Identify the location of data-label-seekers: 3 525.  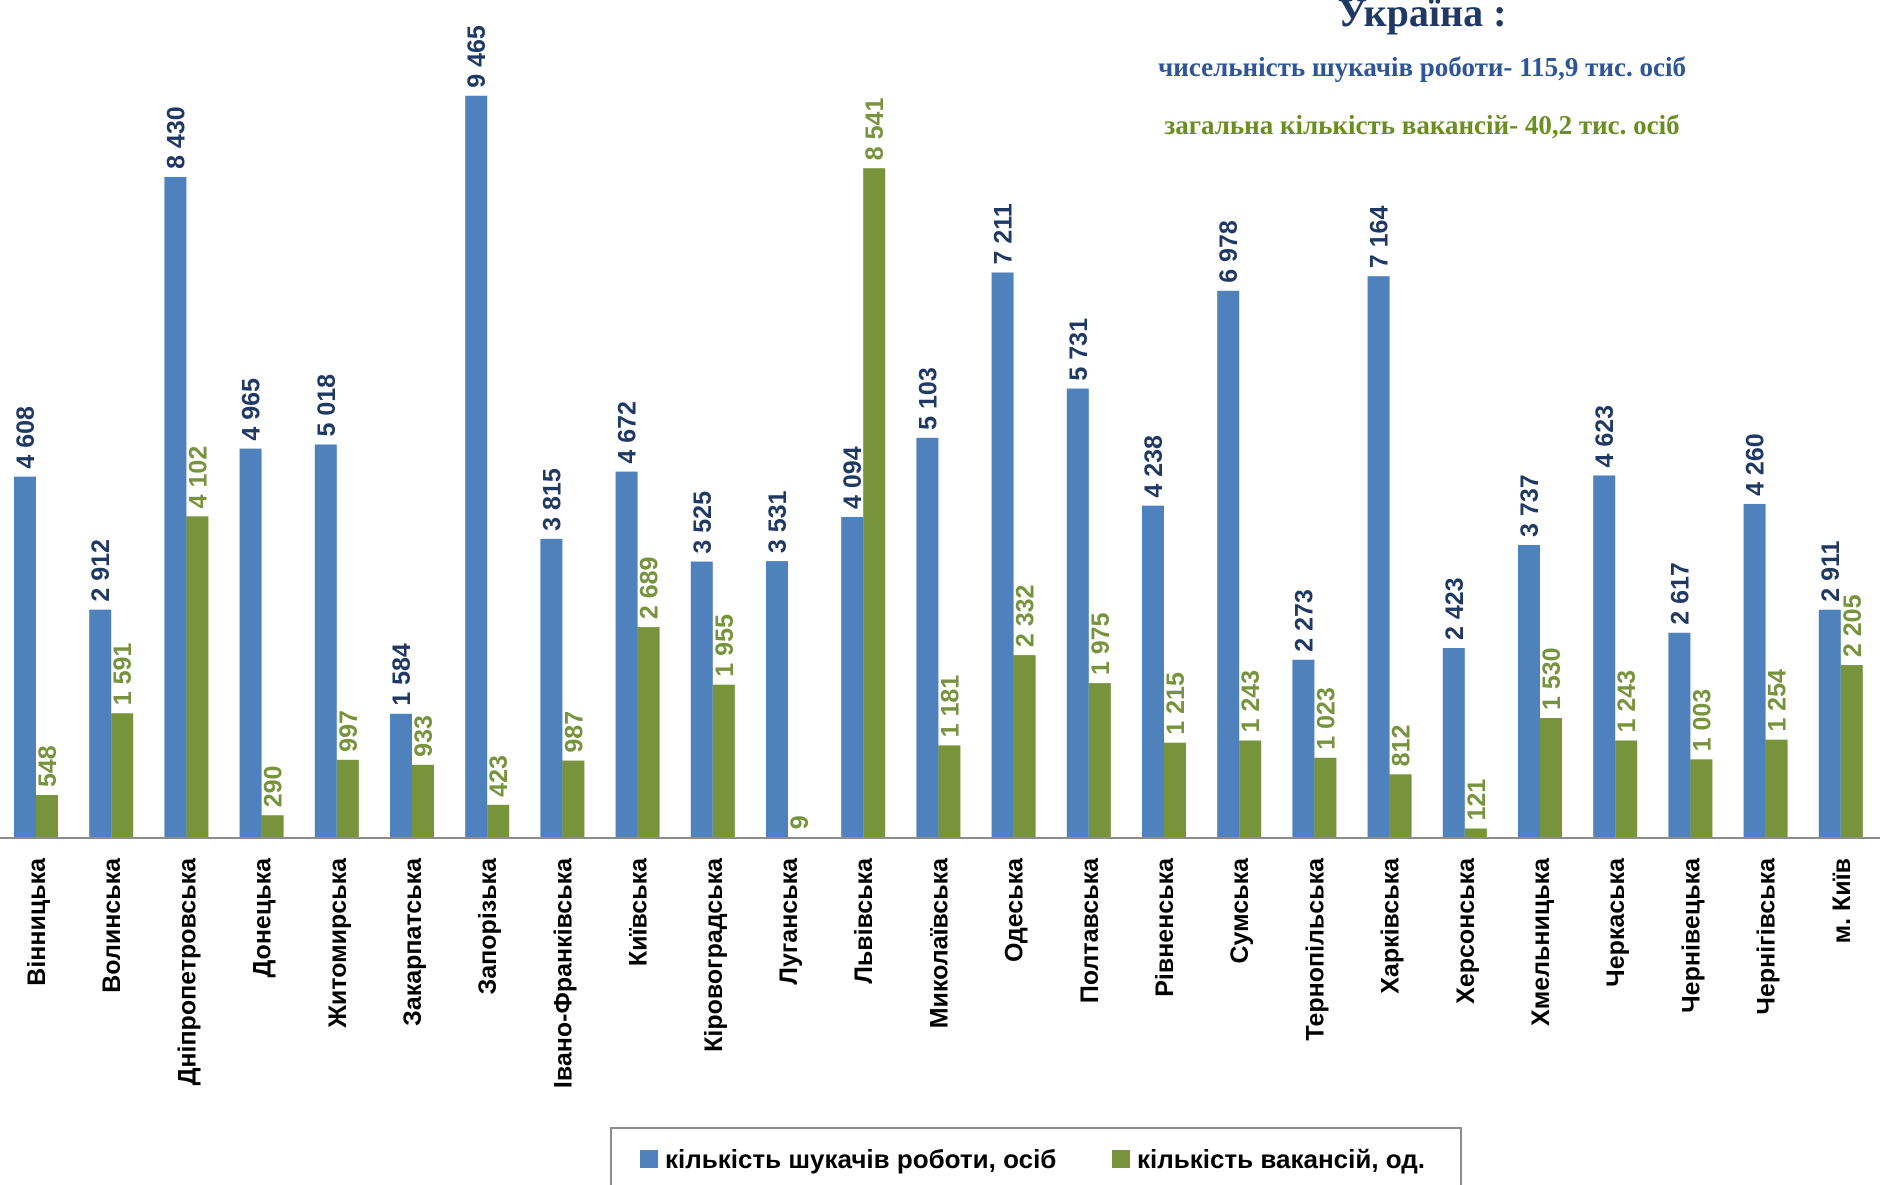
(703, 522).